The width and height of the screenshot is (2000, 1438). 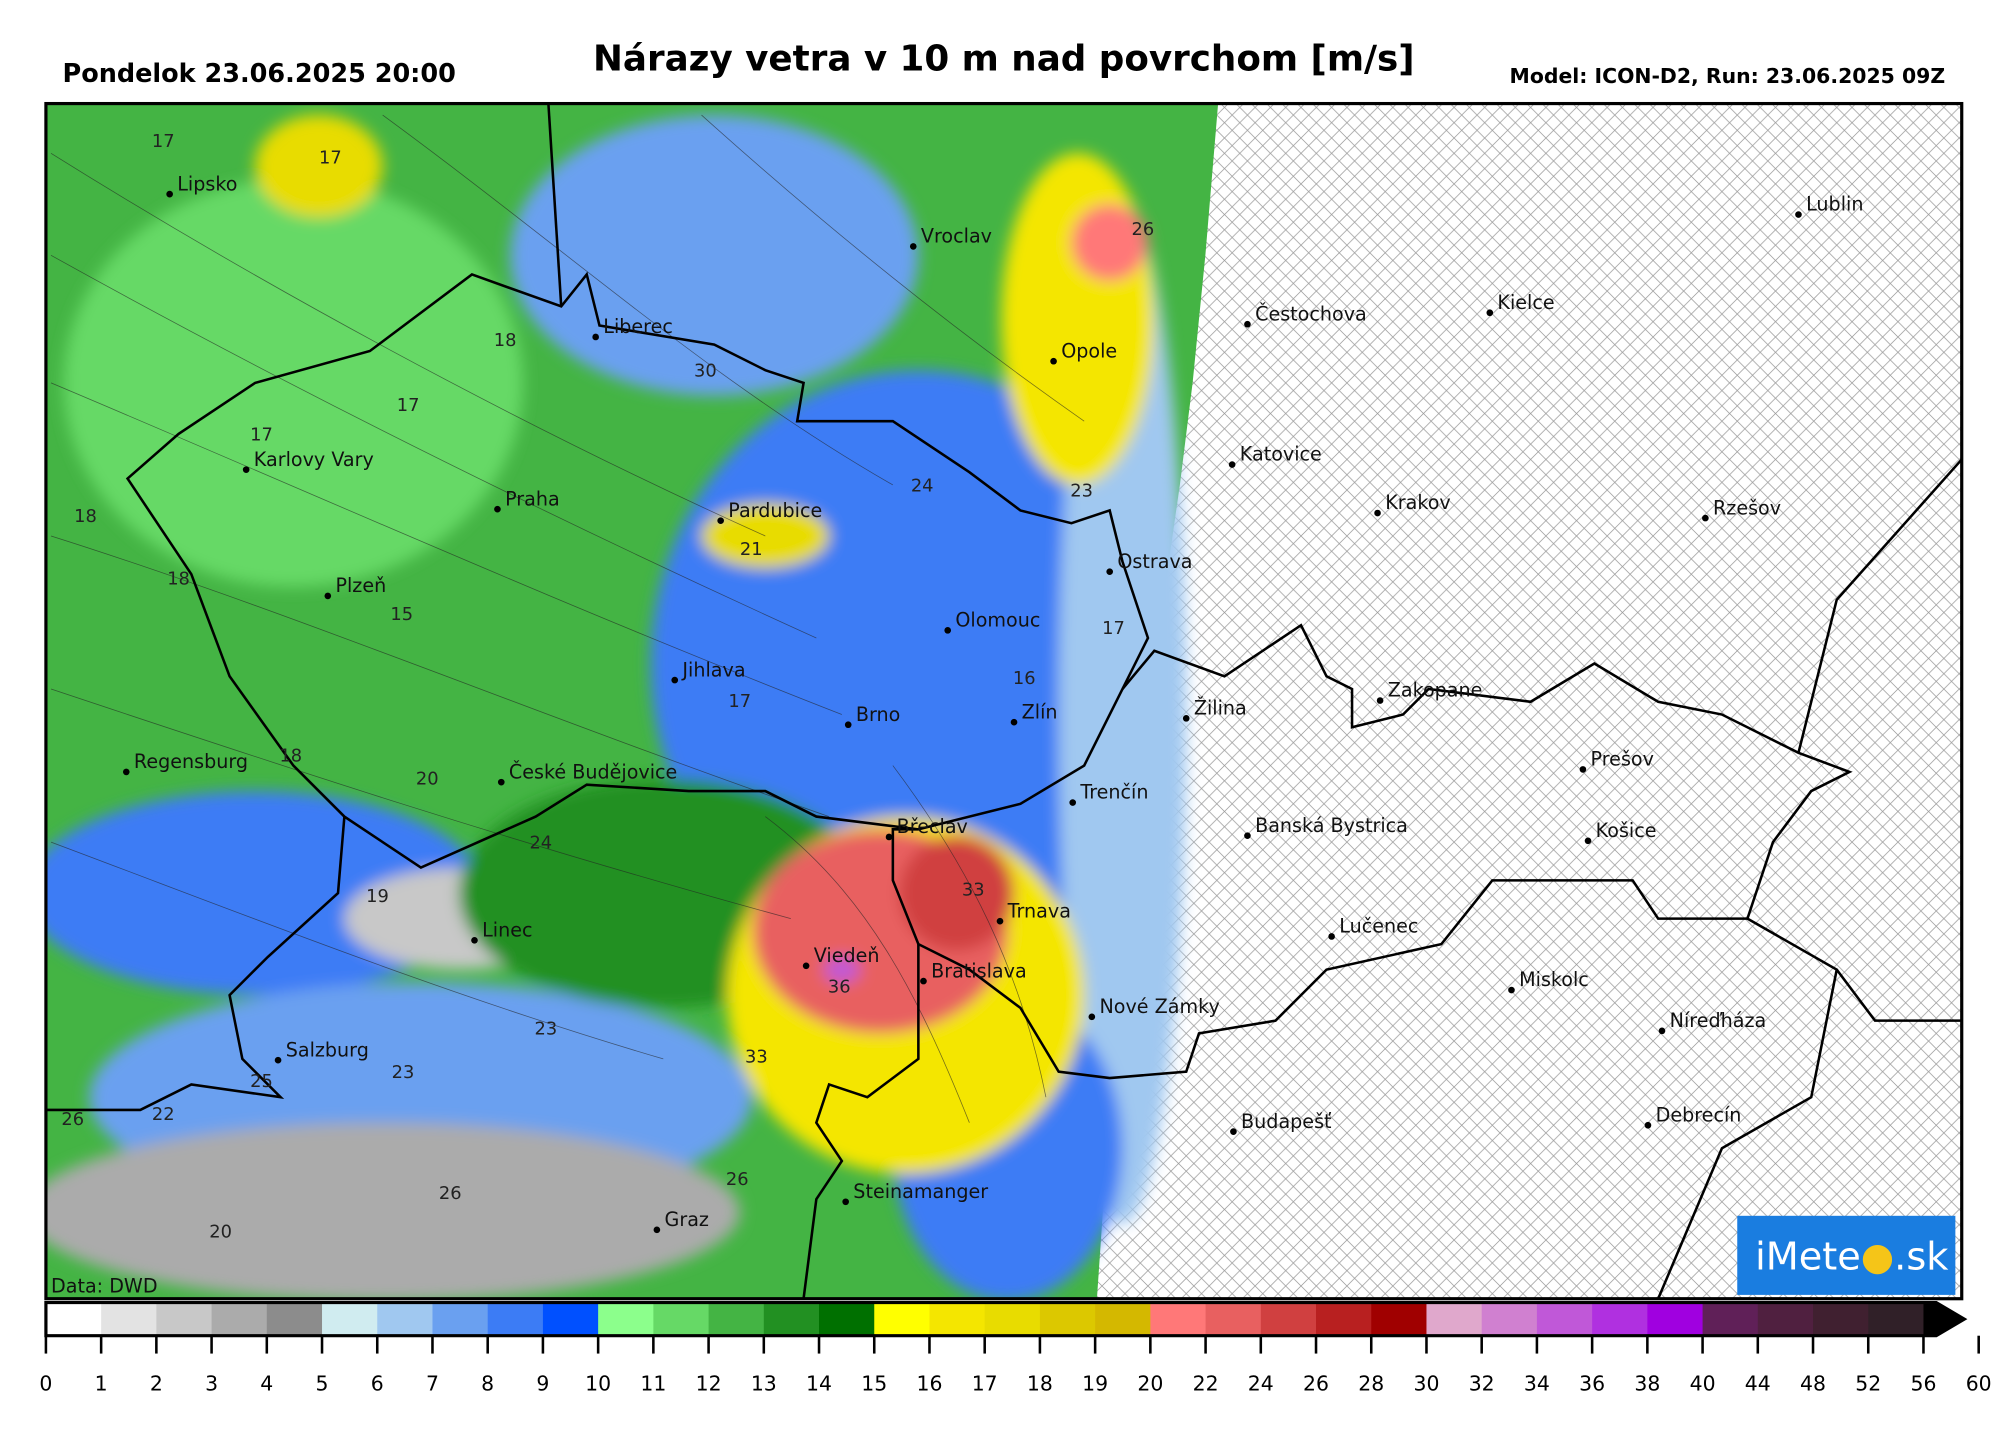 What do you see at coordinates (1083, 352) in the screenshot?
I see `city-marker: Opole` at bounding box center [1083, 352].